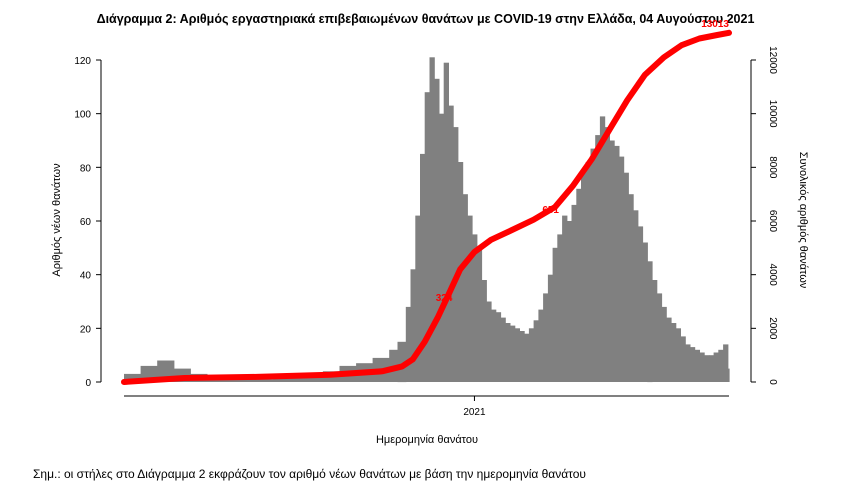  Describe the element at coordinates (427, 440) in the screenshot. I see `x-axis-label: Ημερομηνία θανάτου` at that location.